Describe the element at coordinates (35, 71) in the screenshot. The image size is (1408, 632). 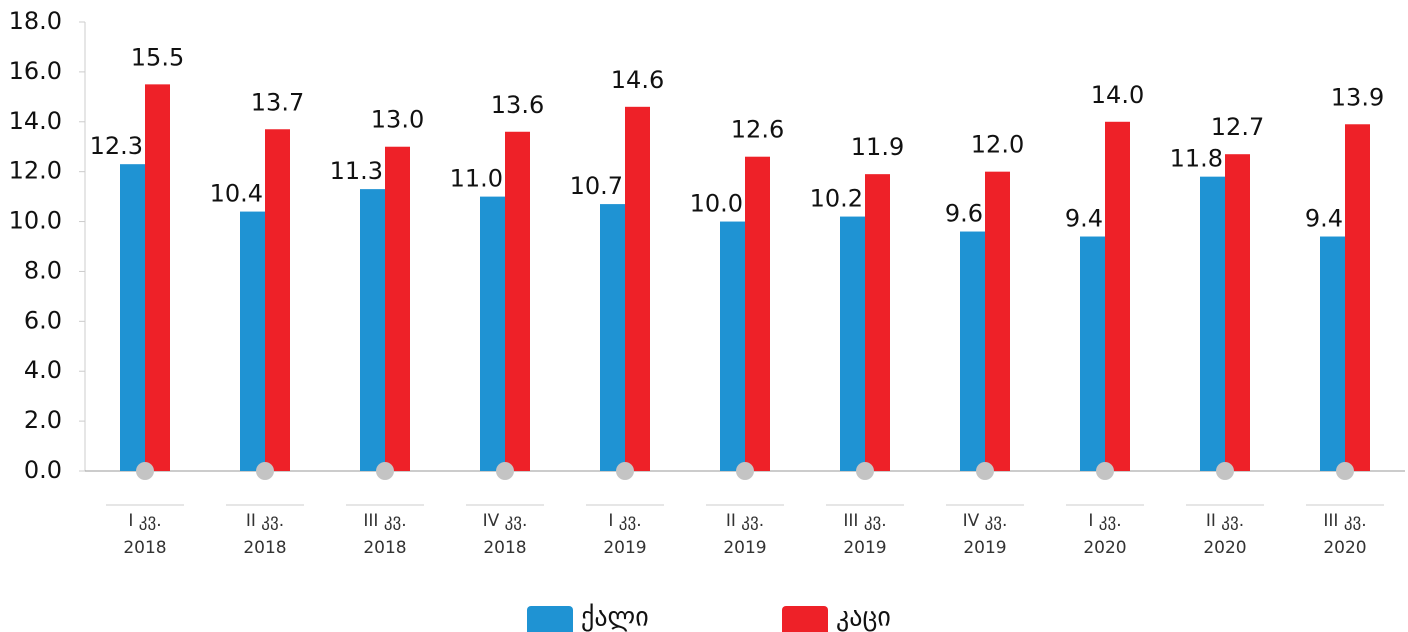
I see `y-tick-label: 16.0` at that location.